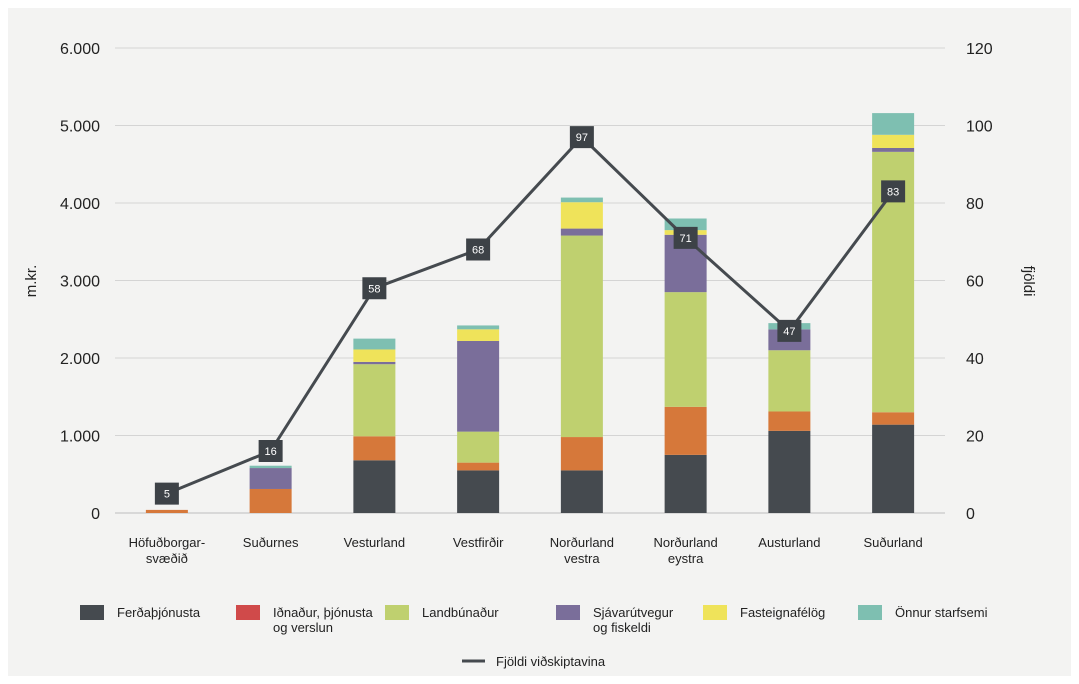 This screenshot has height=684, width=1079. I want to click on legend-label: Önnur starfsemi, so click(941, 612).